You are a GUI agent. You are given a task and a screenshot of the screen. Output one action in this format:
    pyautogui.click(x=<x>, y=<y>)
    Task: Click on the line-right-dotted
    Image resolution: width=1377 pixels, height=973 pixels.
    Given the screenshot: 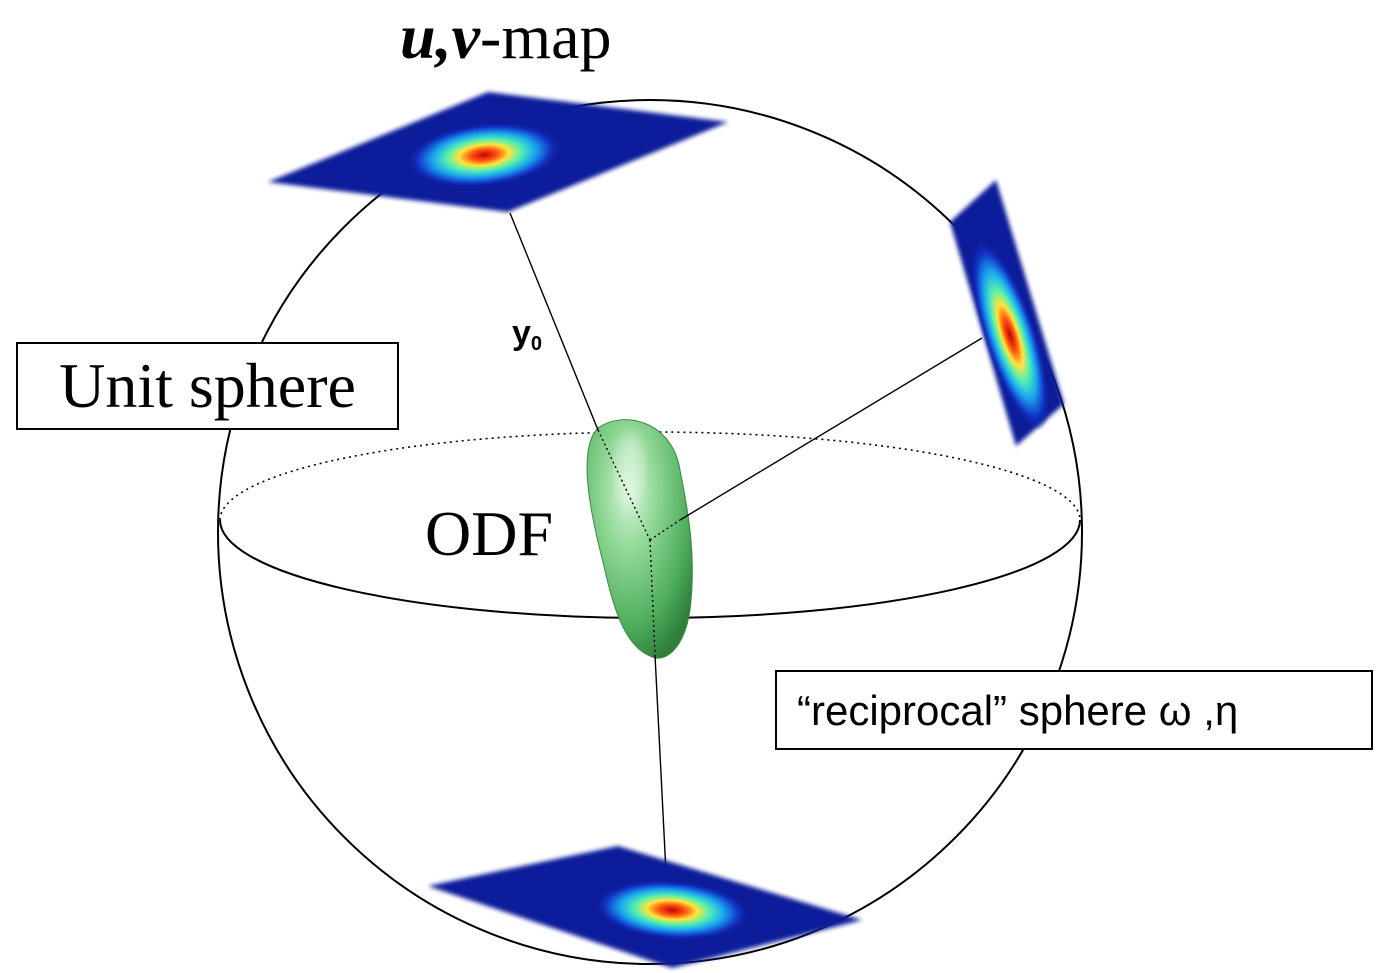 What is the action you would take?
    pyautogui.click(x=665, y=530)
    